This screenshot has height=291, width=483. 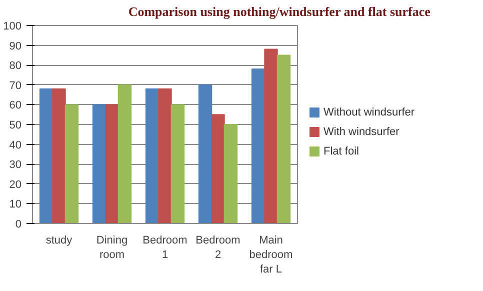 What do you see at coordinates (369, 112) in the screenshot?
I see `legend-label: Without windsurfer` at bounding box center [369, 112].